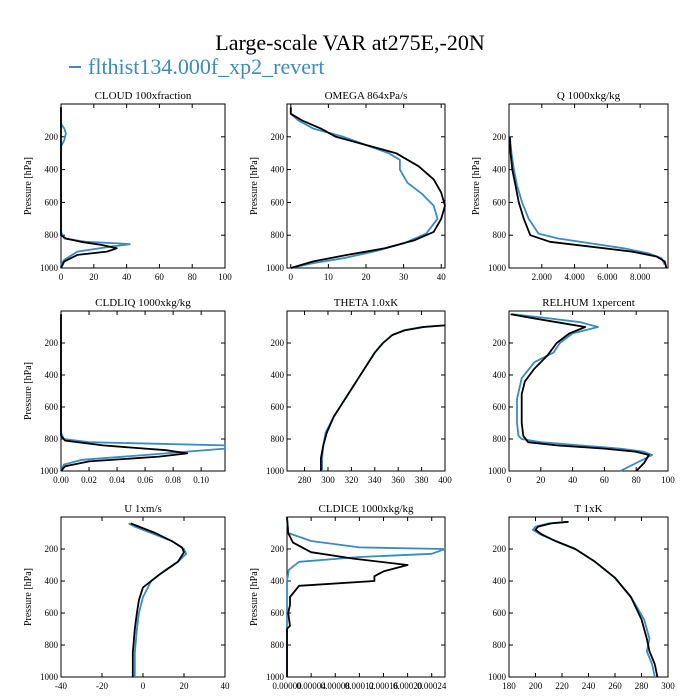 This screenshot has width=700, height=700. Describe the element at coordinates (329, 277) in the screenshot. I see `x-tick-label: 10` at that location.